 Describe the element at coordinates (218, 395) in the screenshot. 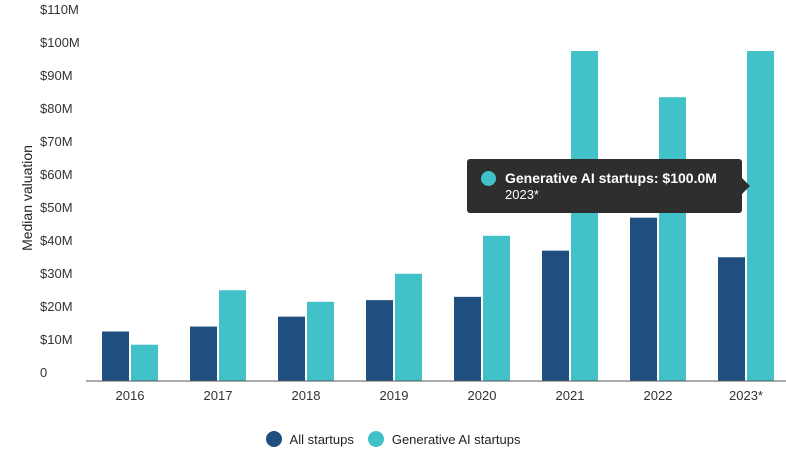

I see `x-tick-label: 2017` at that location.